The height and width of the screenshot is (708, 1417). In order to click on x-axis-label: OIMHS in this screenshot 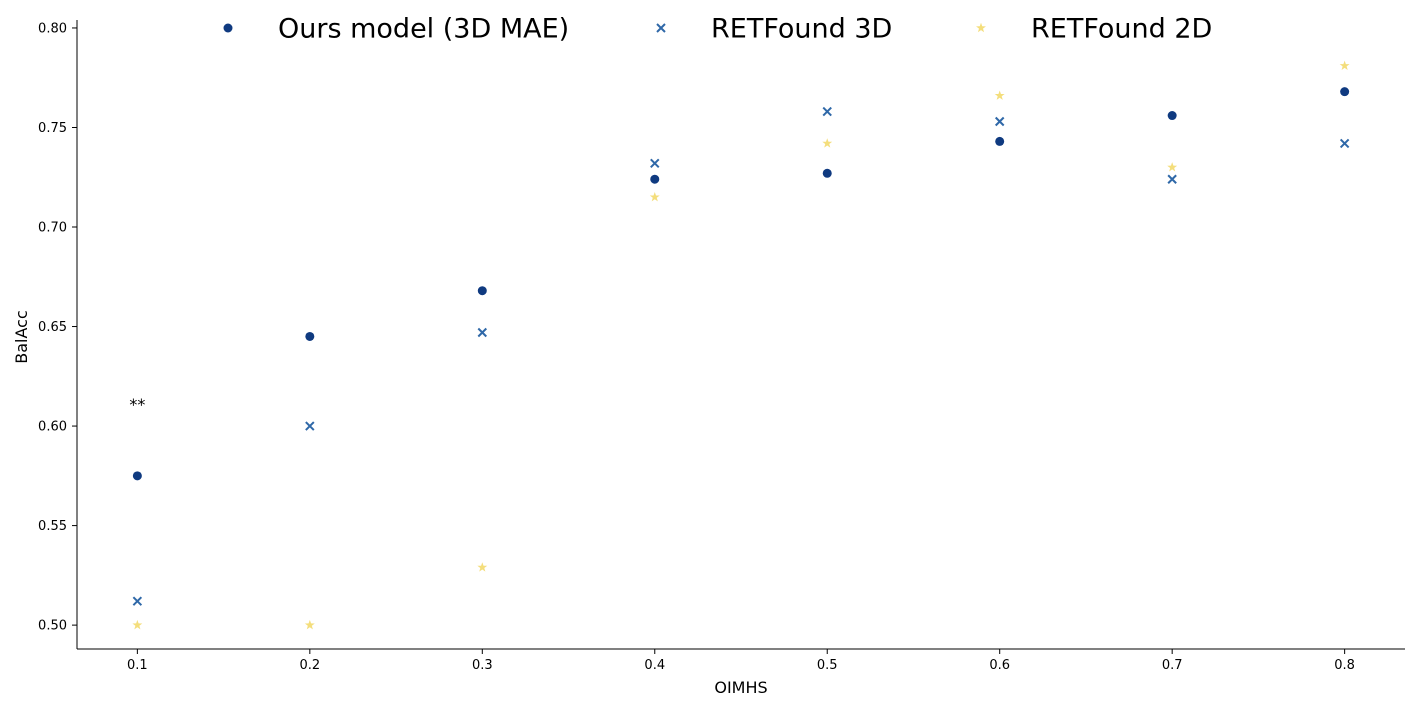, I will do `click(740, 687)`.